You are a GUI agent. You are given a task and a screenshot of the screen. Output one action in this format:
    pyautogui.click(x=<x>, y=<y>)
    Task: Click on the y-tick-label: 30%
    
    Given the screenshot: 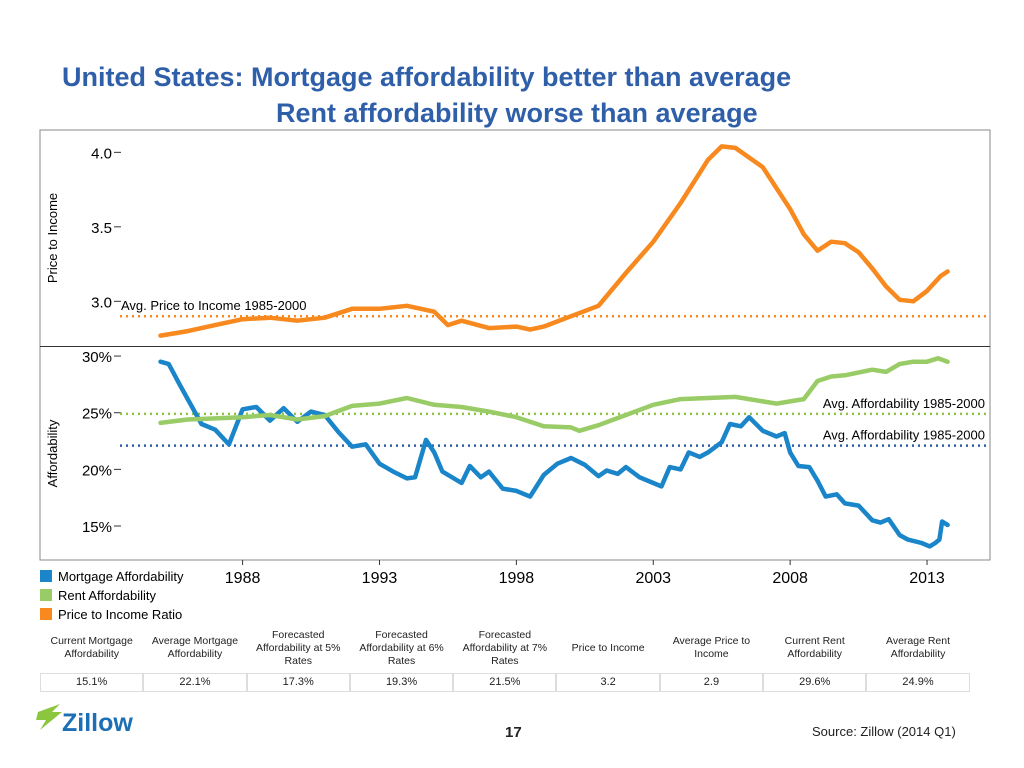 What is the action you would take?
    pyautogui.click(x=97, y=357)
    